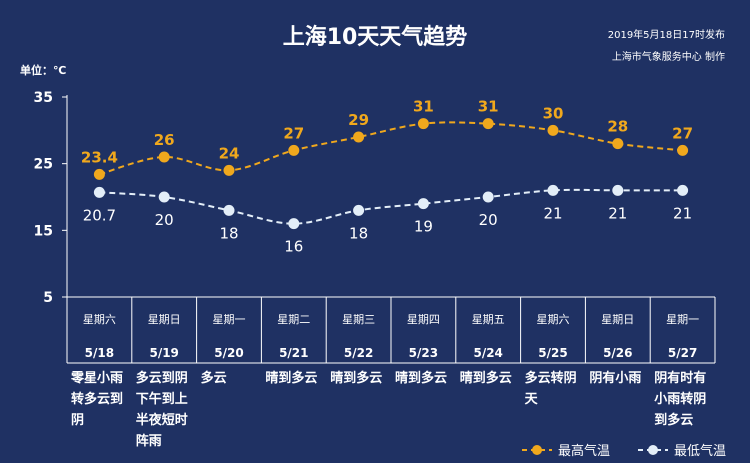 Image resolution: width=750 pixels, height=463 pixels. What do you see at coordinates (162, 420) in the screenshot?
I see `weather-text: 半夜短时` at bounding box center [162, 420].